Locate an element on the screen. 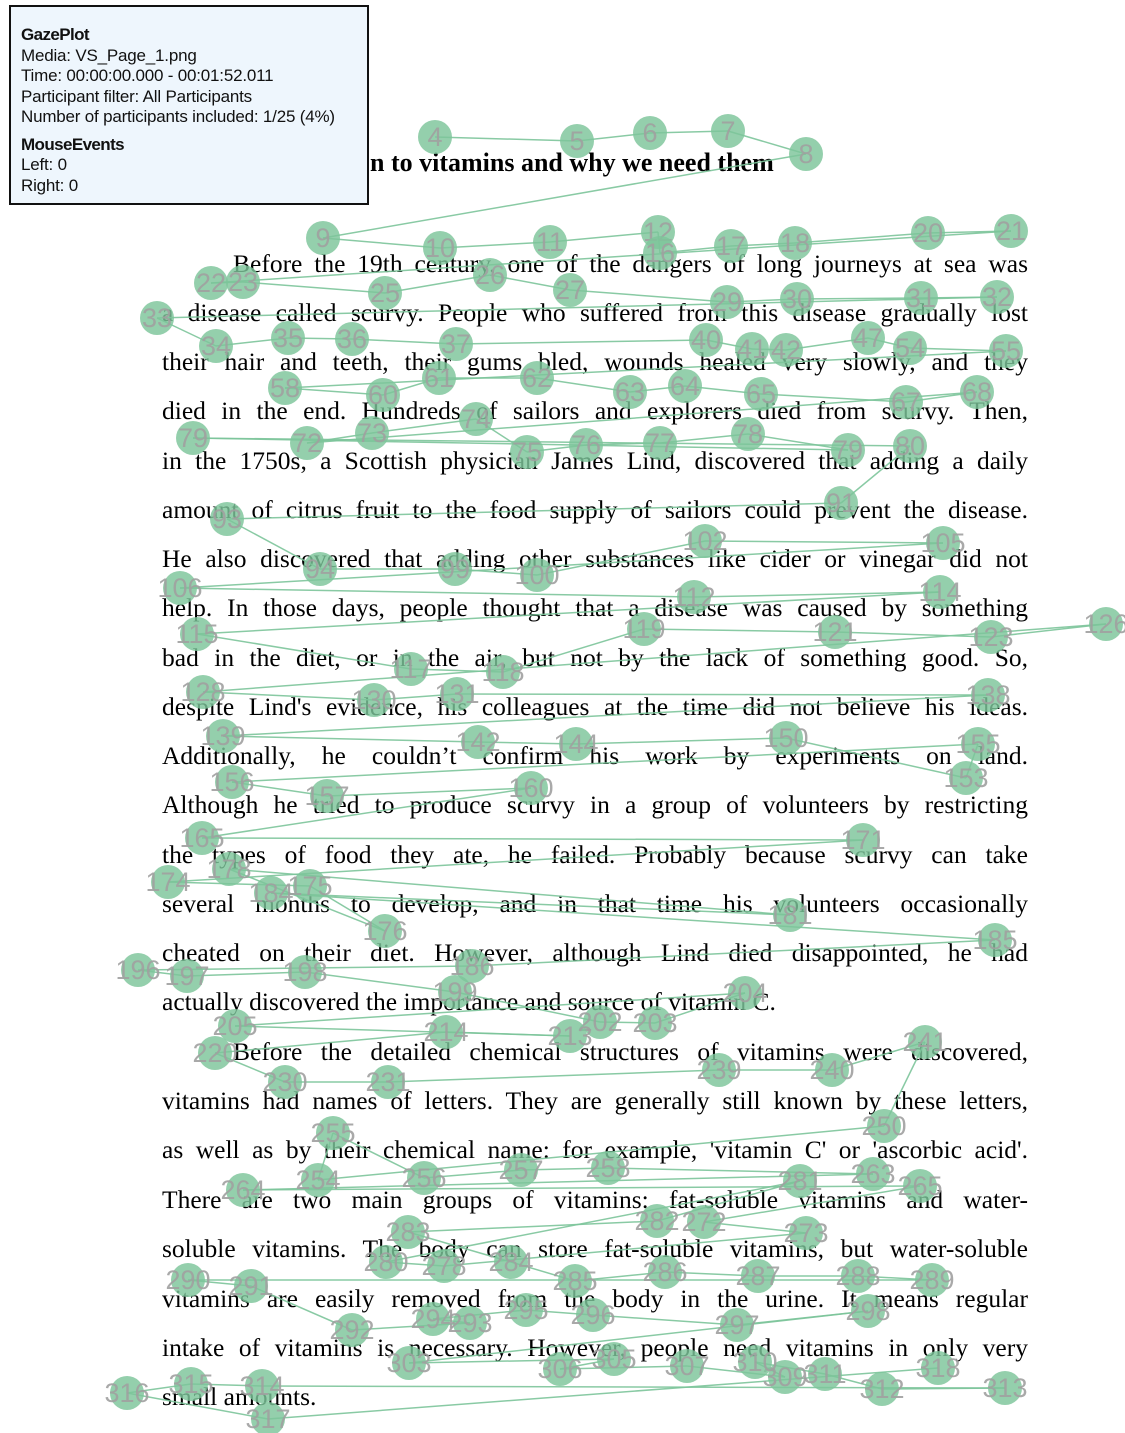 The width and height of the screenshot is (1125, 1433). fixation-point: 20 is located at coordinates (928, 233).